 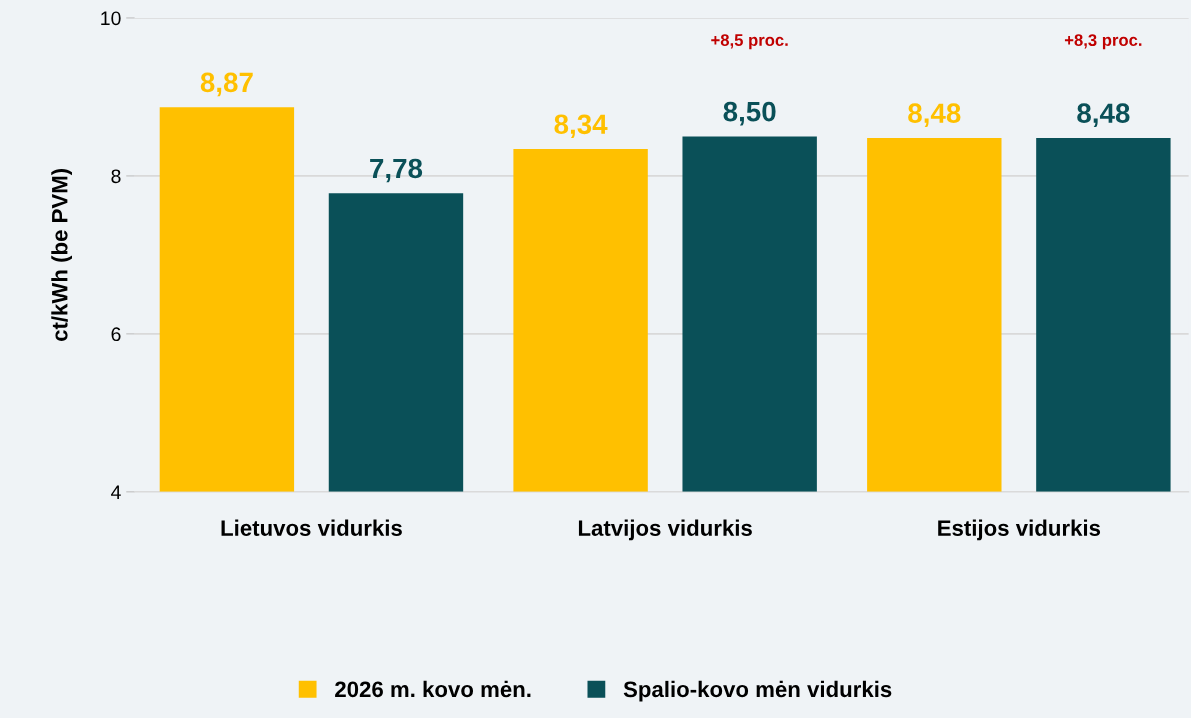 I want to click on x-tick-label: Estijos vidurkis, so click(x=1019, y=530).